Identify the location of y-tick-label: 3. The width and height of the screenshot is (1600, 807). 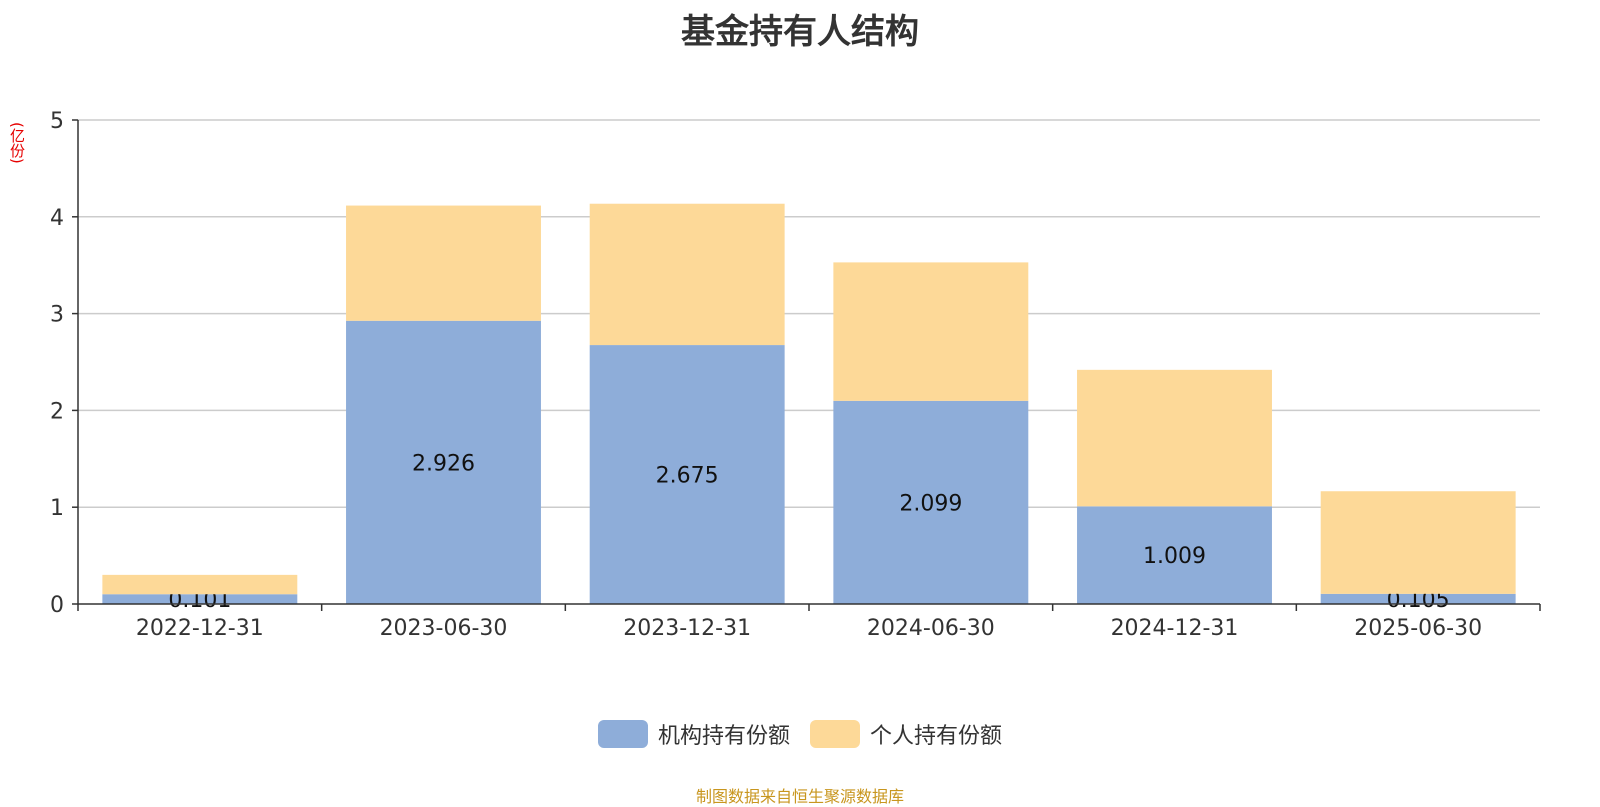
(57, 315).